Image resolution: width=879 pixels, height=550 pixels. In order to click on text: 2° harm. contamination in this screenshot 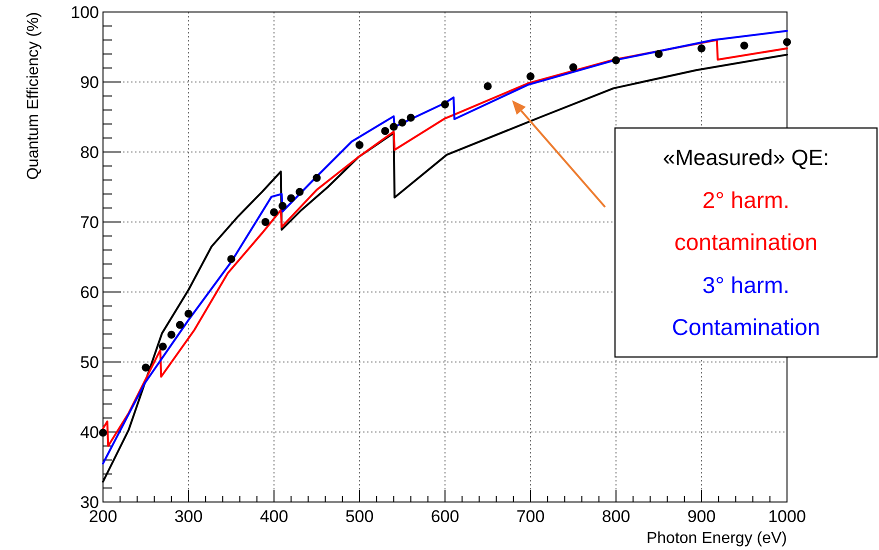, I will do `click(746, 221)`.